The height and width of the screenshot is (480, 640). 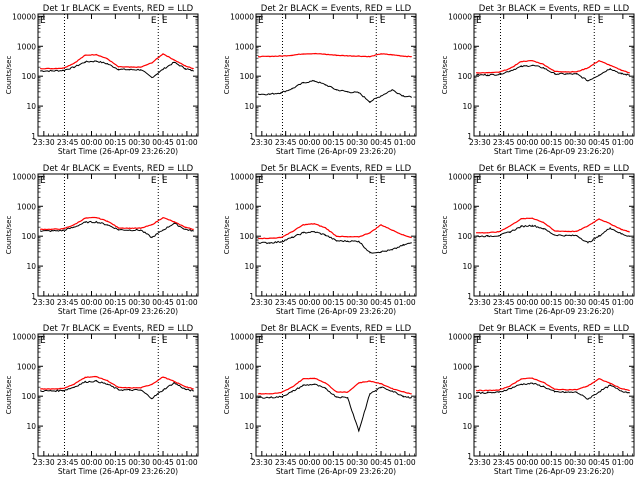 What do you see at coordinates (381, 462) in the screenshot?
I see `x-tick-label: 00:45` at bounding box center [381, 462].